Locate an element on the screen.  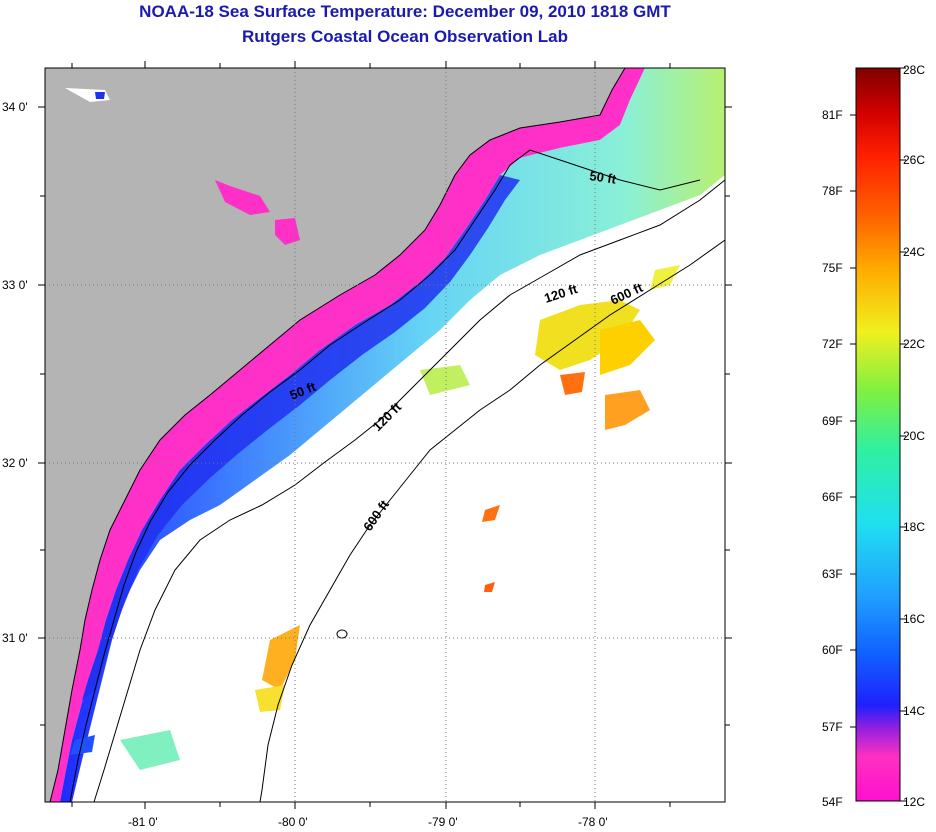
colorbar is located at coordinates (878, 434).